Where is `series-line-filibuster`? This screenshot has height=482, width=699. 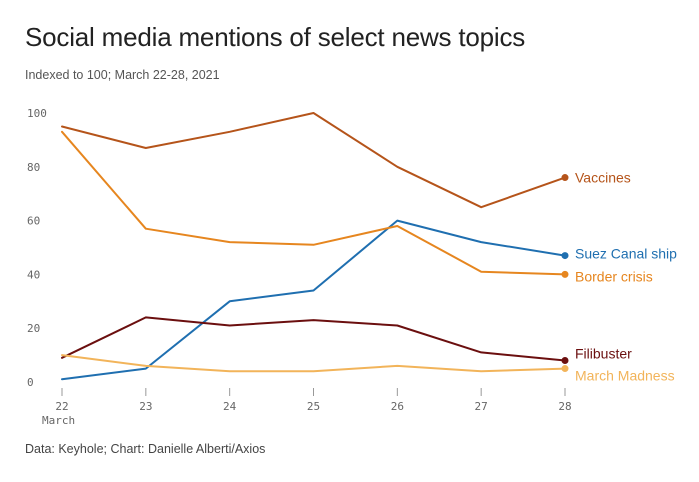 series-line-filibuster is located at coordinates (313, 339).